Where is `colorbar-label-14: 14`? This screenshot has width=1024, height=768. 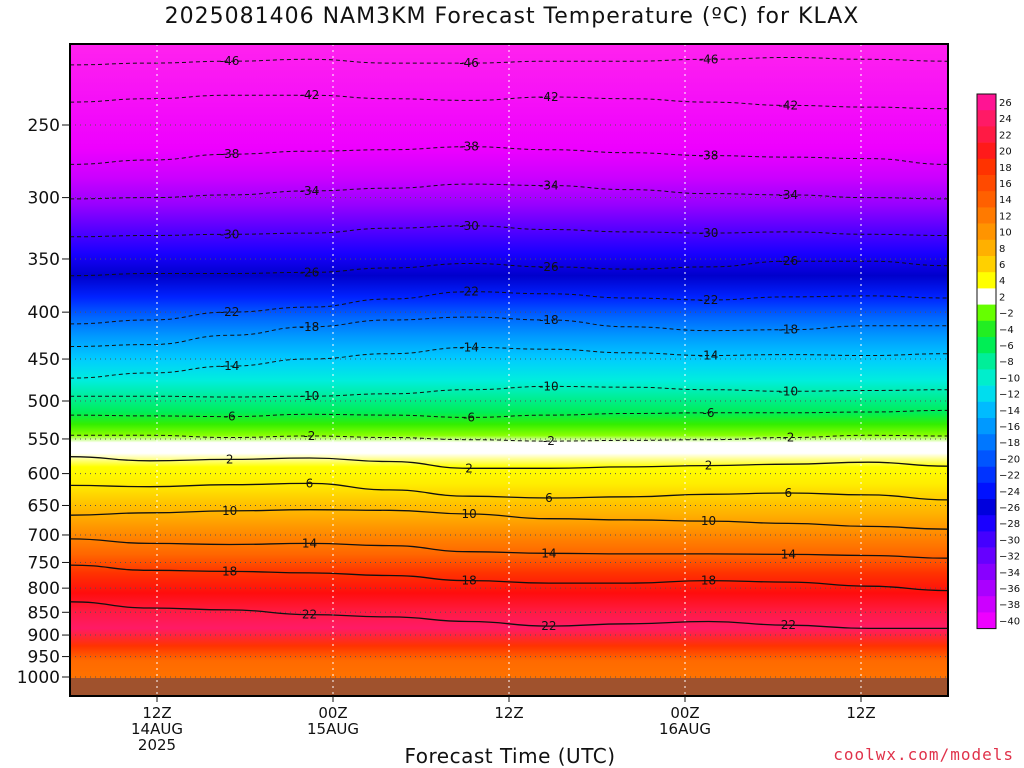
colorbar-label-14: 14 is located at coordinates (1005, 200).